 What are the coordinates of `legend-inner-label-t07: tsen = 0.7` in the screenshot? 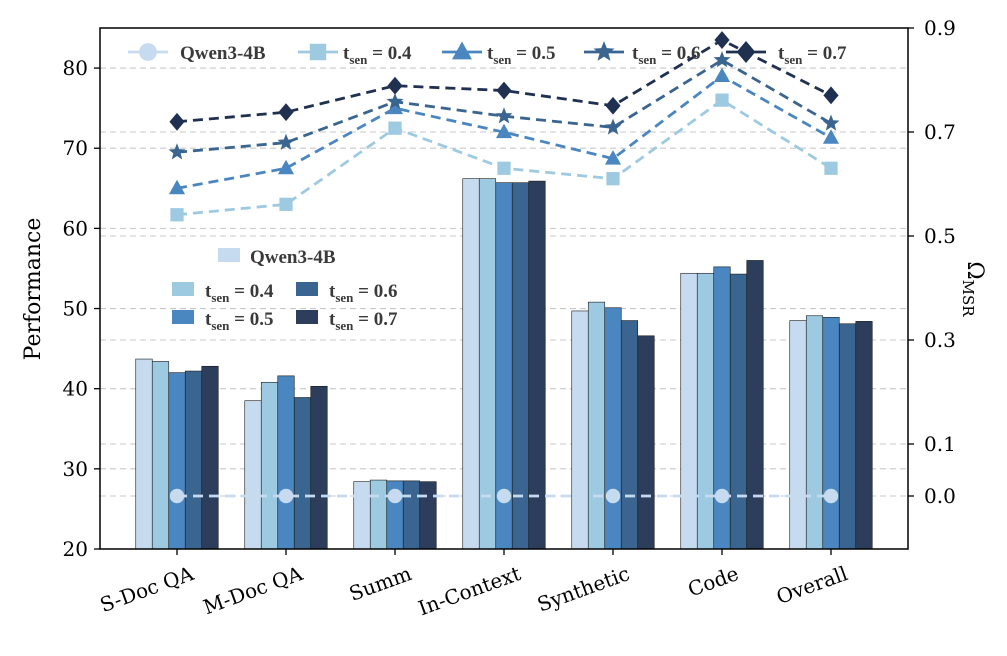 It's located at (363, 321).